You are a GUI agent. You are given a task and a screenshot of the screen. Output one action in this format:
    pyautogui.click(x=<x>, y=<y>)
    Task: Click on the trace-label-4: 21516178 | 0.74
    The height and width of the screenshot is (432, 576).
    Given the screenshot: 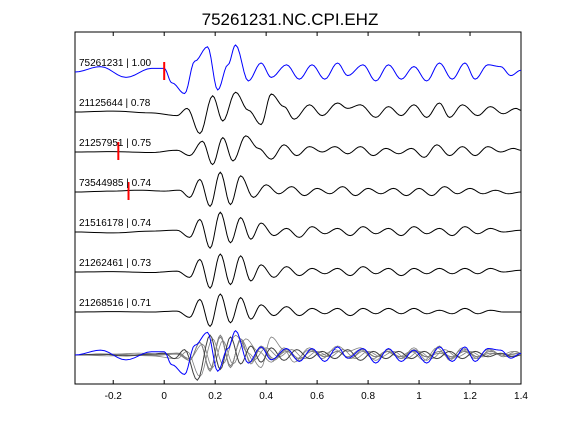 What is the action you would take?
    pyautogui.click(x=115, y=223)
    